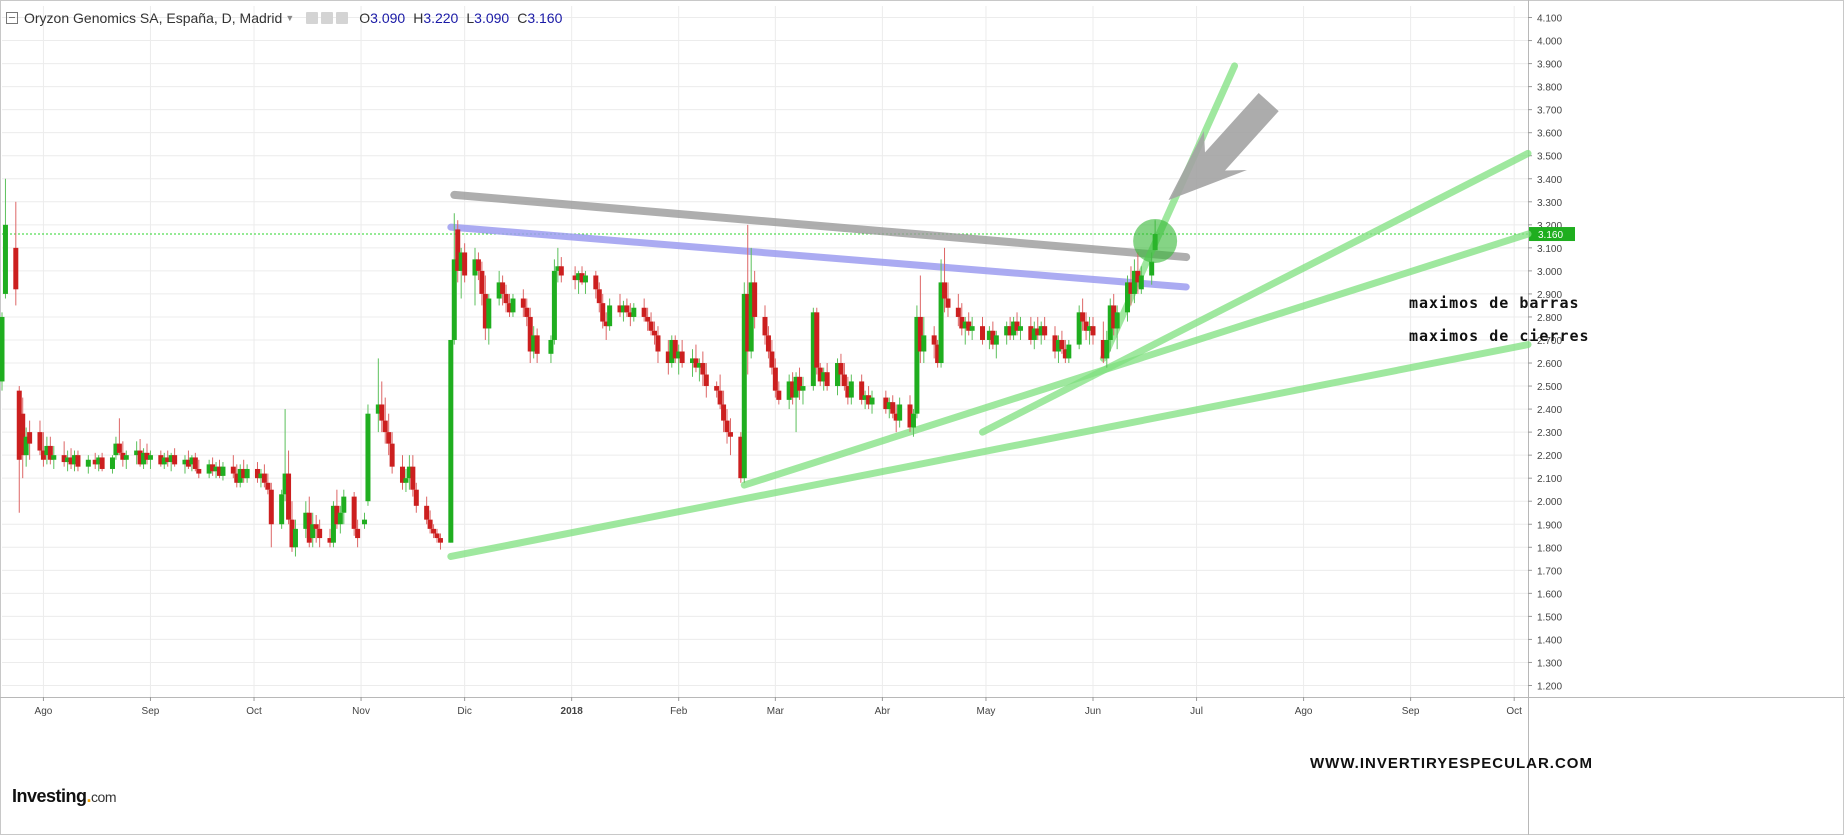 This screenshot has height=835, width=1845. Describe the element at coordinates (572, 711) in the screenshot. I see `x-tick-label: 2018` at that location.